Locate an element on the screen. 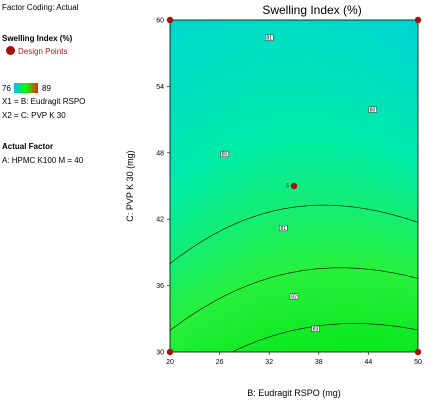 This screenshot has width=440, height=408. colorbar is located at coordinates (26, 88).